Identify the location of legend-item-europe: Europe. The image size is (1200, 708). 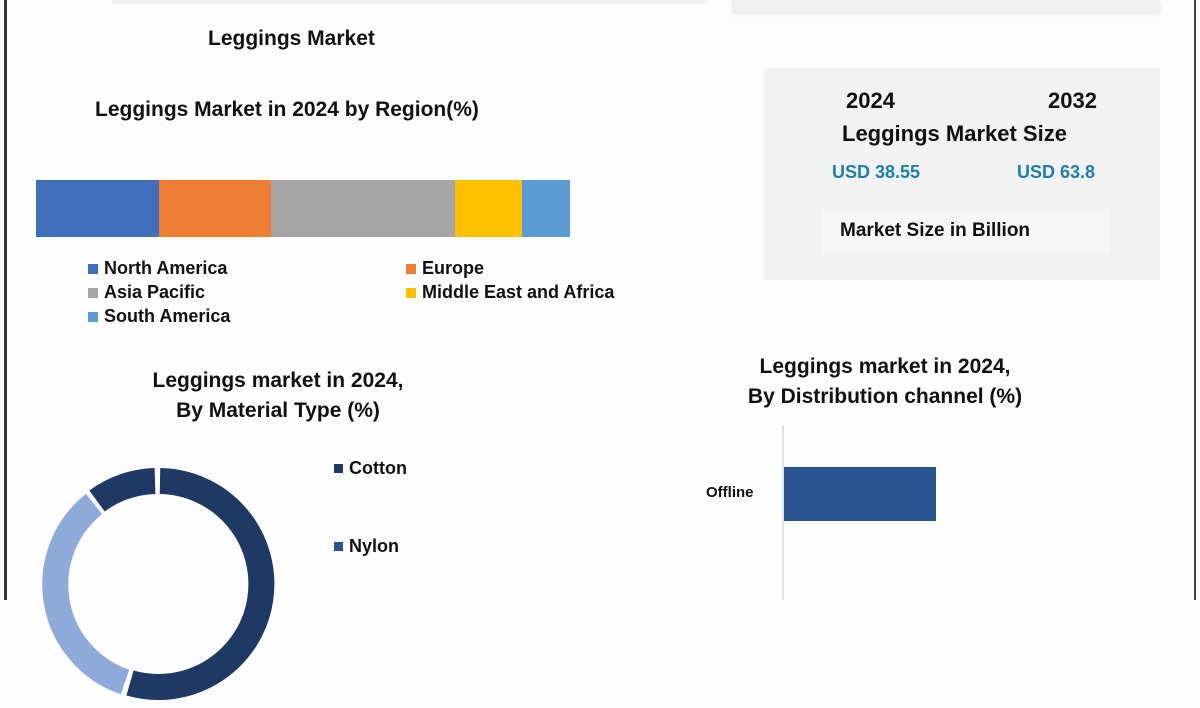
(445, 268).